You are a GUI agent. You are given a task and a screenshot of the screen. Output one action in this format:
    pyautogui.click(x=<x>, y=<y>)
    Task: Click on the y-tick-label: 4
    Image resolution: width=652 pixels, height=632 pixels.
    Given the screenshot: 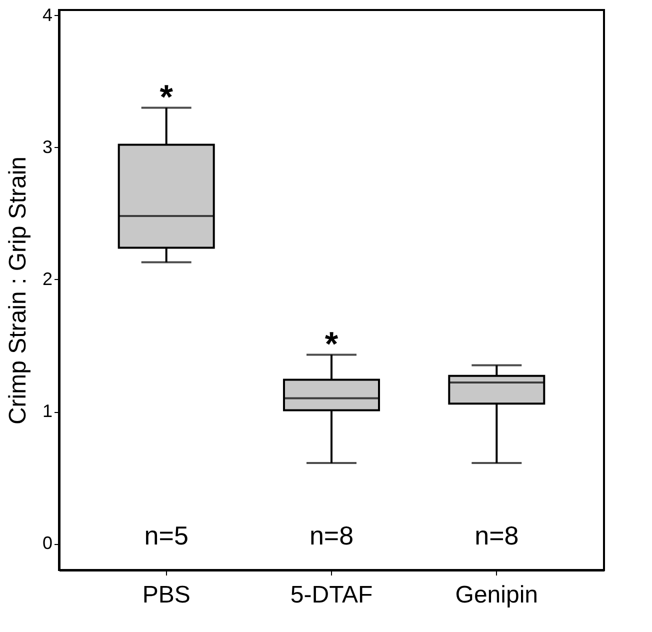 What is the action you would take?
    pyautogui.click(x=47, y=14)
    